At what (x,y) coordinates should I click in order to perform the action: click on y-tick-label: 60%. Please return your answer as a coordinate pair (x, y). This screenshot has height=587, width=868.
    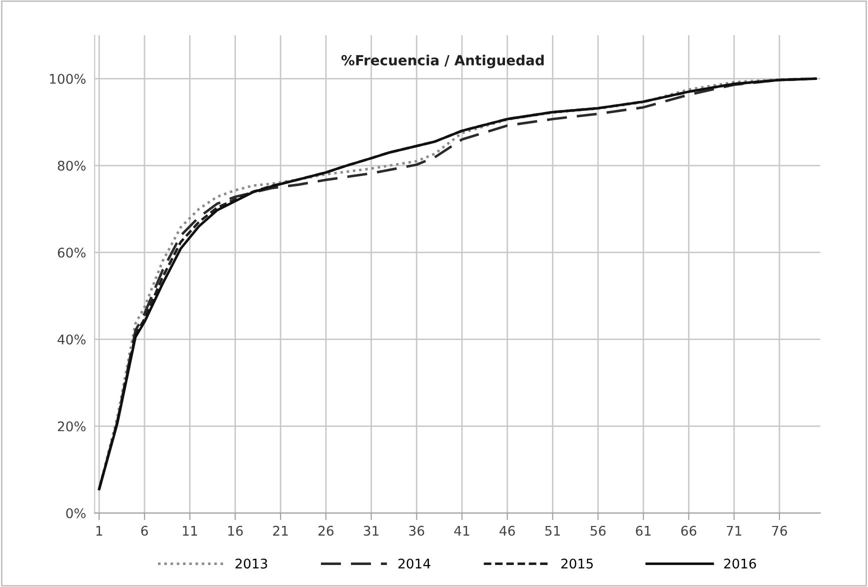
    Looking at the image, I should click on (72, 253).